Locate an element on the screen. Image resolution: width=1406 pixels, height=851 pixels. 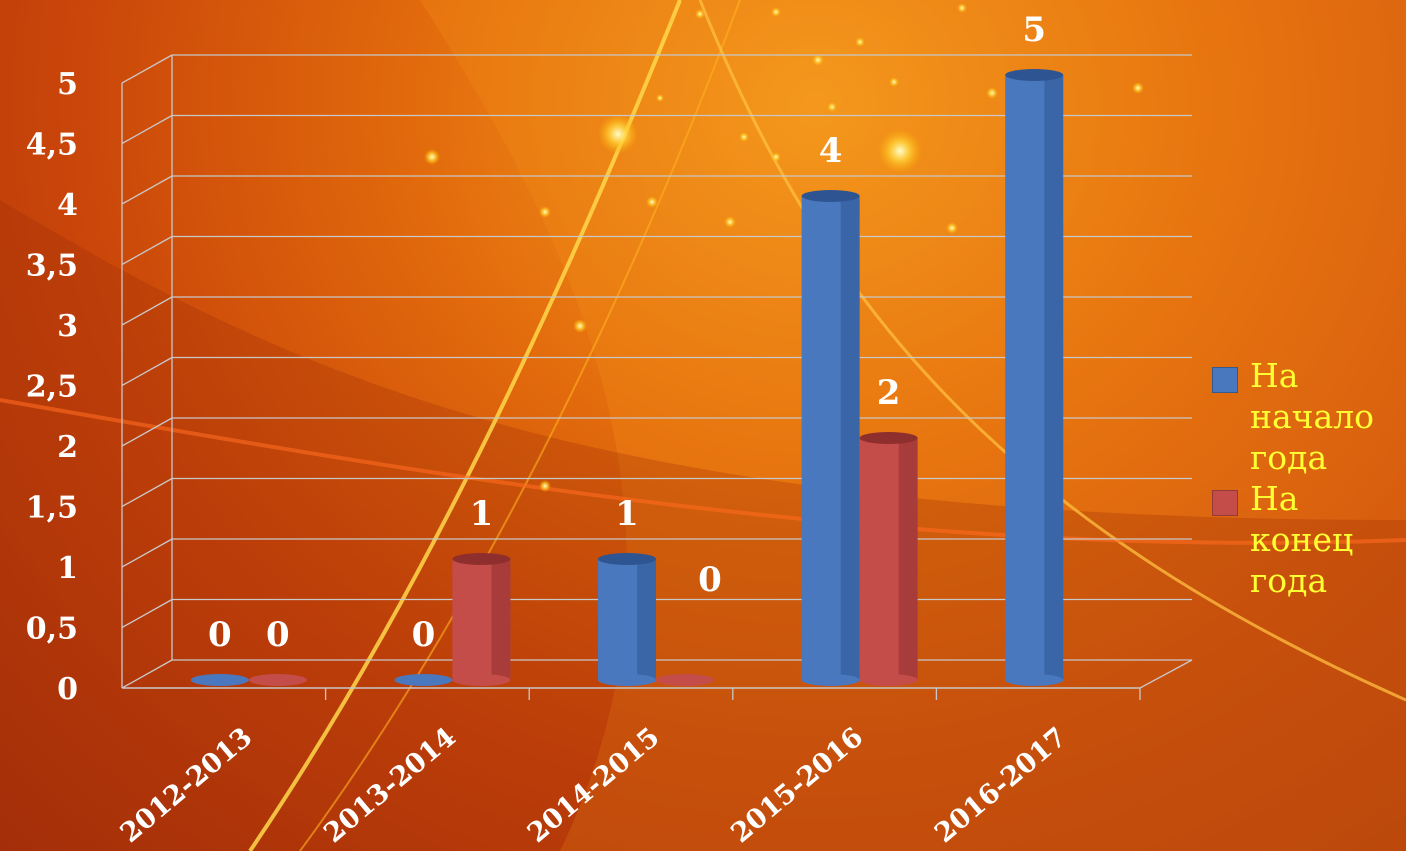
y-tick-label: 4 is located at coordinates (67, 205).